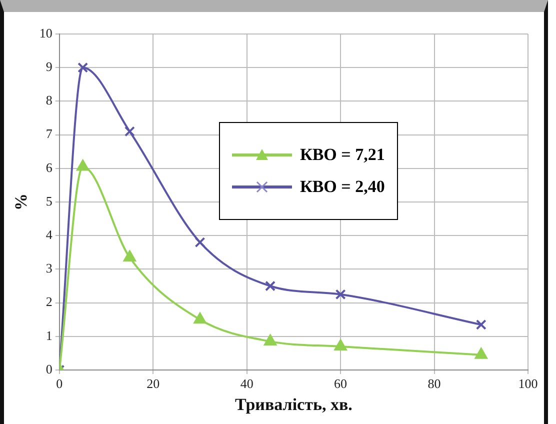  Describe the element at coordinates (49, 66) in the screenshot. I see `y-tick-label: 9` at that location.